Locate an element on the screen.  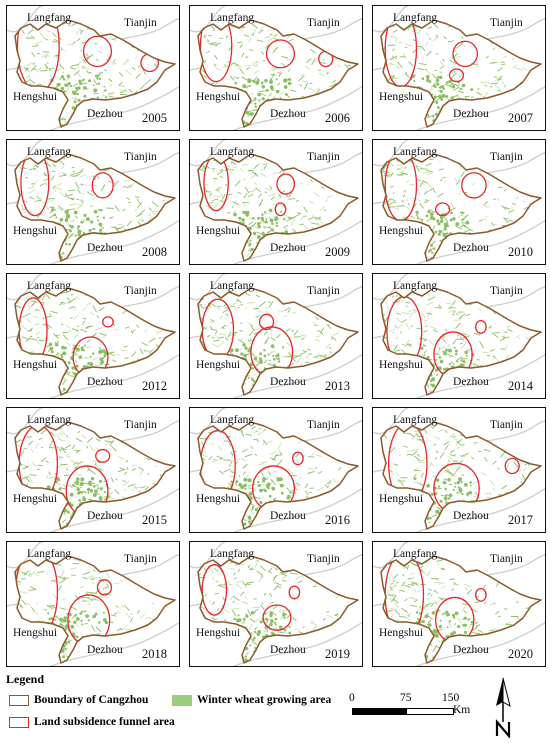
north-arrow-icon is located at coordinates (503, 707).